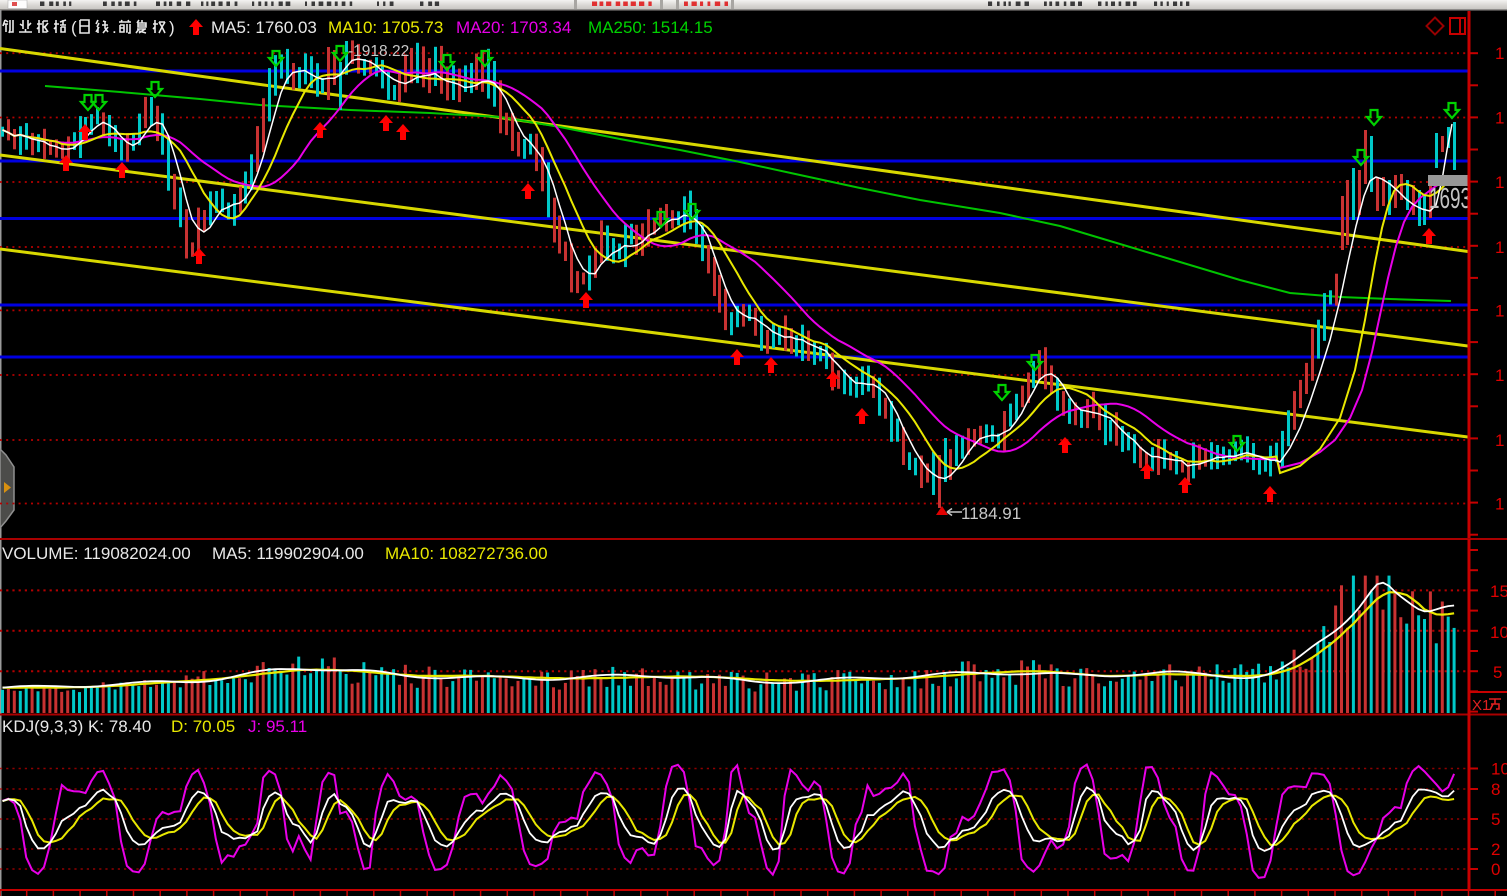 The height and width of the screenshot is (896, 1507). What do you see at coordinates (378, 51) in the screenshot?
I see `svg-text: -1918.22` at bounding box center [378, 51].